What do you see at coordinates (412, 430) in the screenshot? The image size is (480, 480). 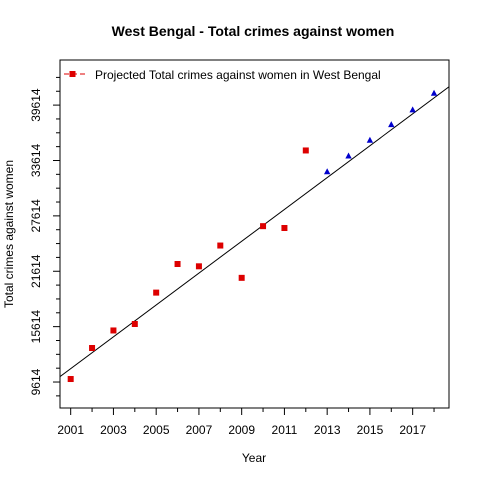 I see `x-tick-label: 2017` at bounding box center [412, 430].